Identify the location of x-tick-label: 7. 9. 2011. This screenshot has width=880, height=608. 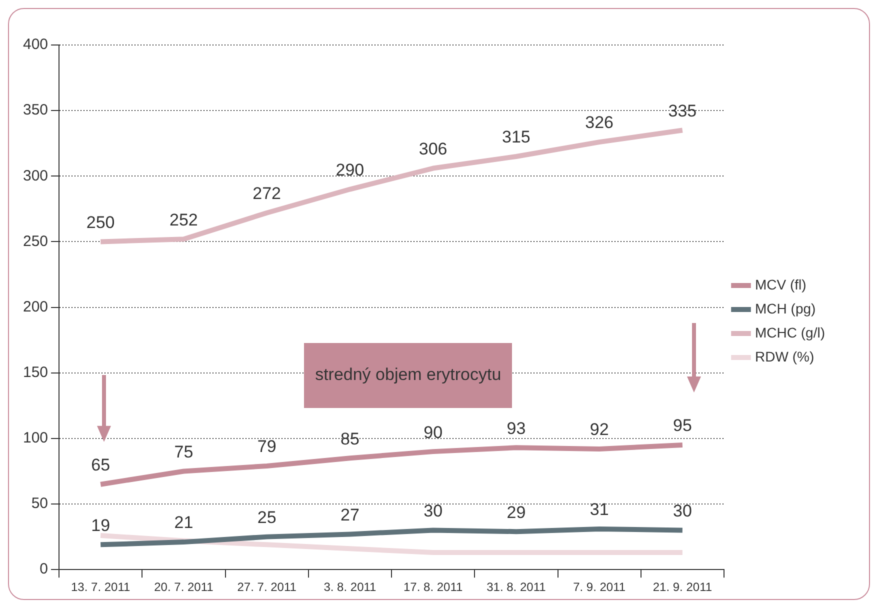
(599, 587).